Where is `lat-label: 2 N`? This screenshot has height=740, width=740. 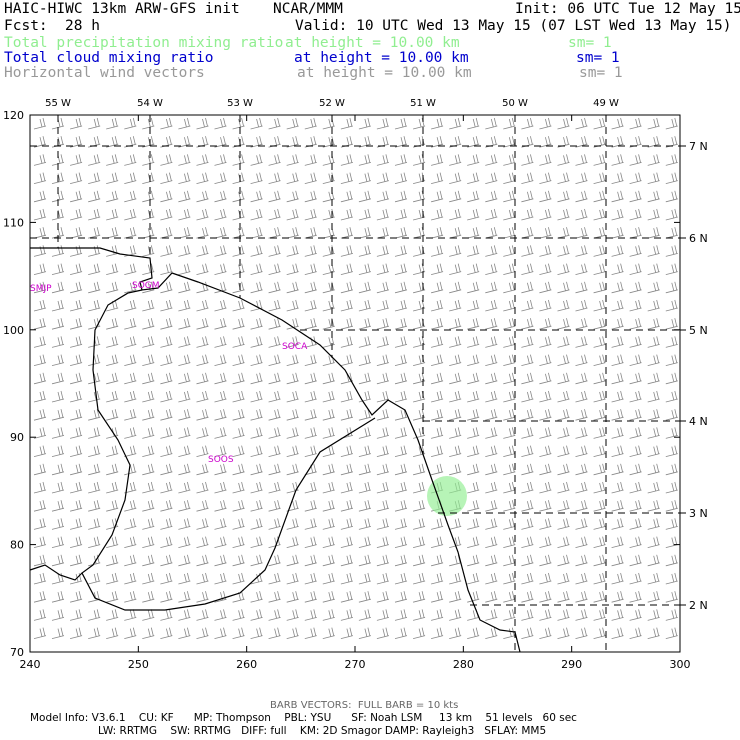
lat-label: 2 N is located at coordinates (698, 605).